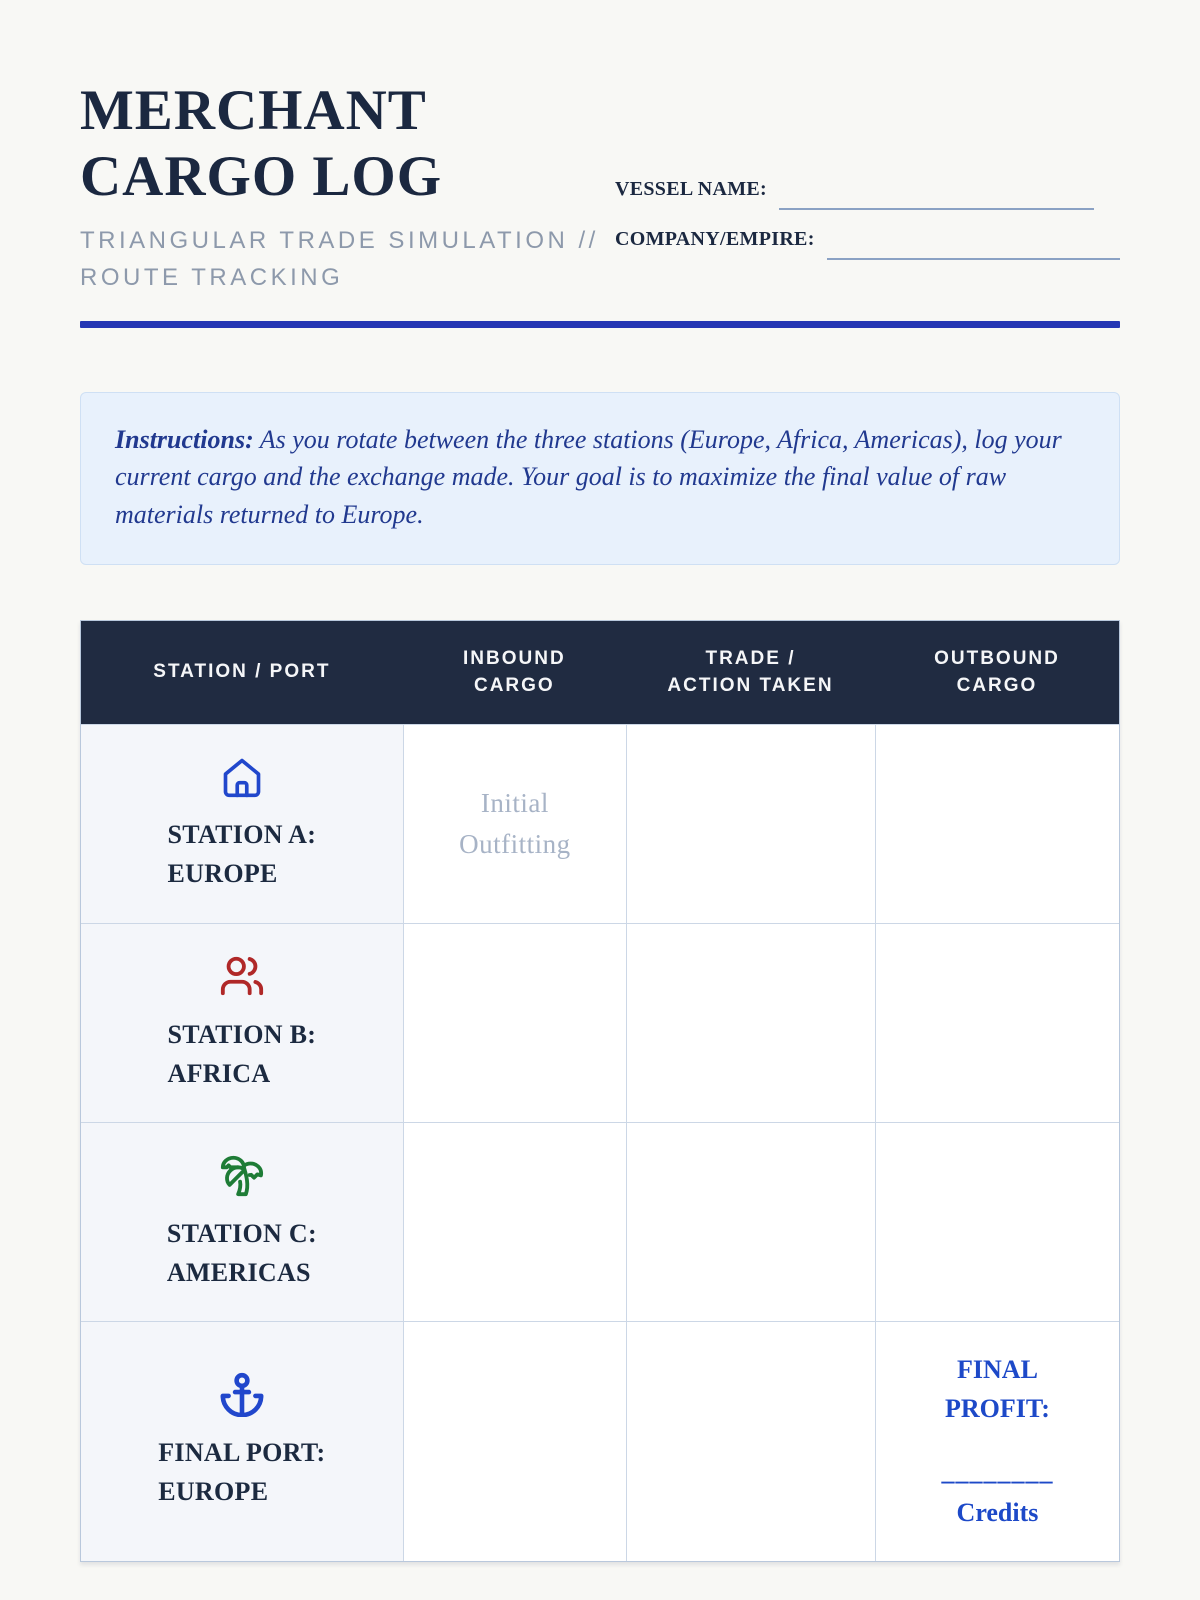 This screenshot has height=1600, width=1200. Describe the element at coordinates (241, 975) in the screenshot. I see `users-icon` at that location.